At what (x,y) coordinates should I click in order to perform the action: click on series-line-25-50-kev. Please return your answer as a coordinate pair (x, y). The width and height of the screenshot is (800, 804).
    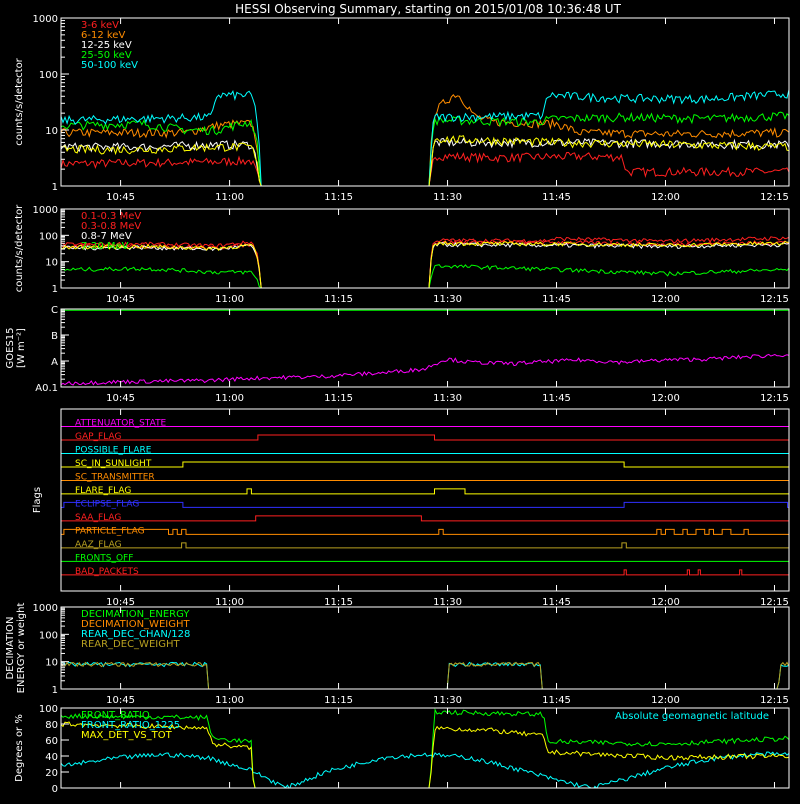
    Looking at the image, I should click on (425, 148).